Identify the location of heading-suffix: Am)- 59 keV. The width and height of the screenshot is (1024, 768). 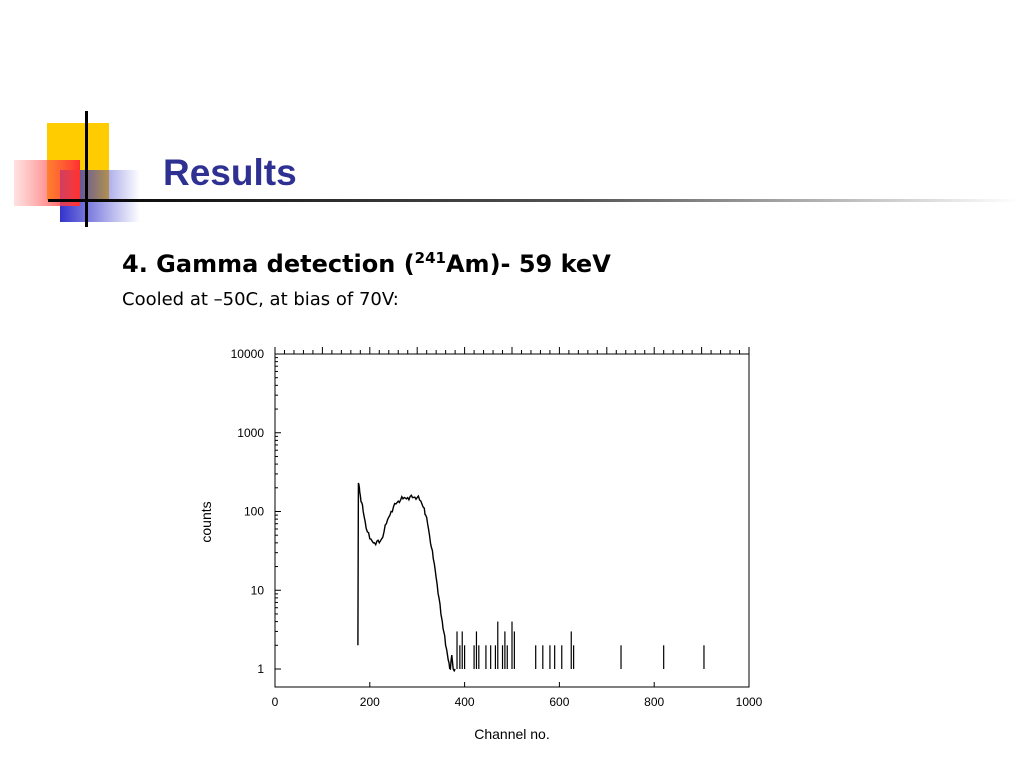
(528, 264).